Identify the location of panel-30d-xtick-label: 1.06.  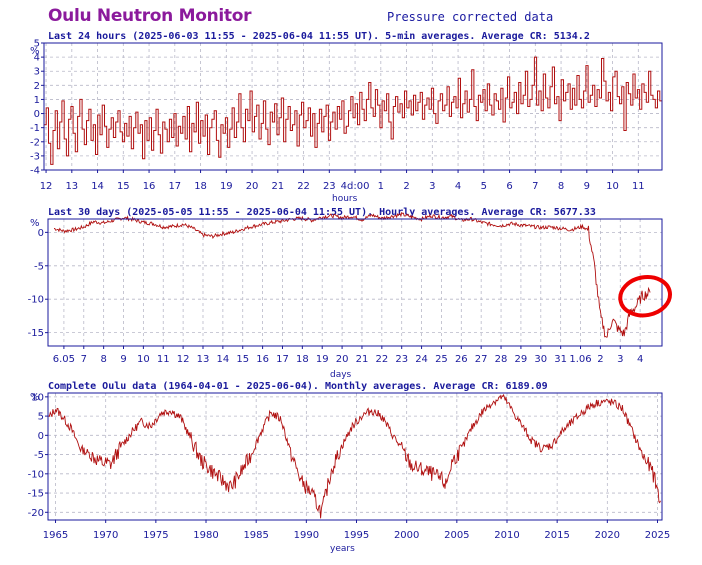
(580, 359).